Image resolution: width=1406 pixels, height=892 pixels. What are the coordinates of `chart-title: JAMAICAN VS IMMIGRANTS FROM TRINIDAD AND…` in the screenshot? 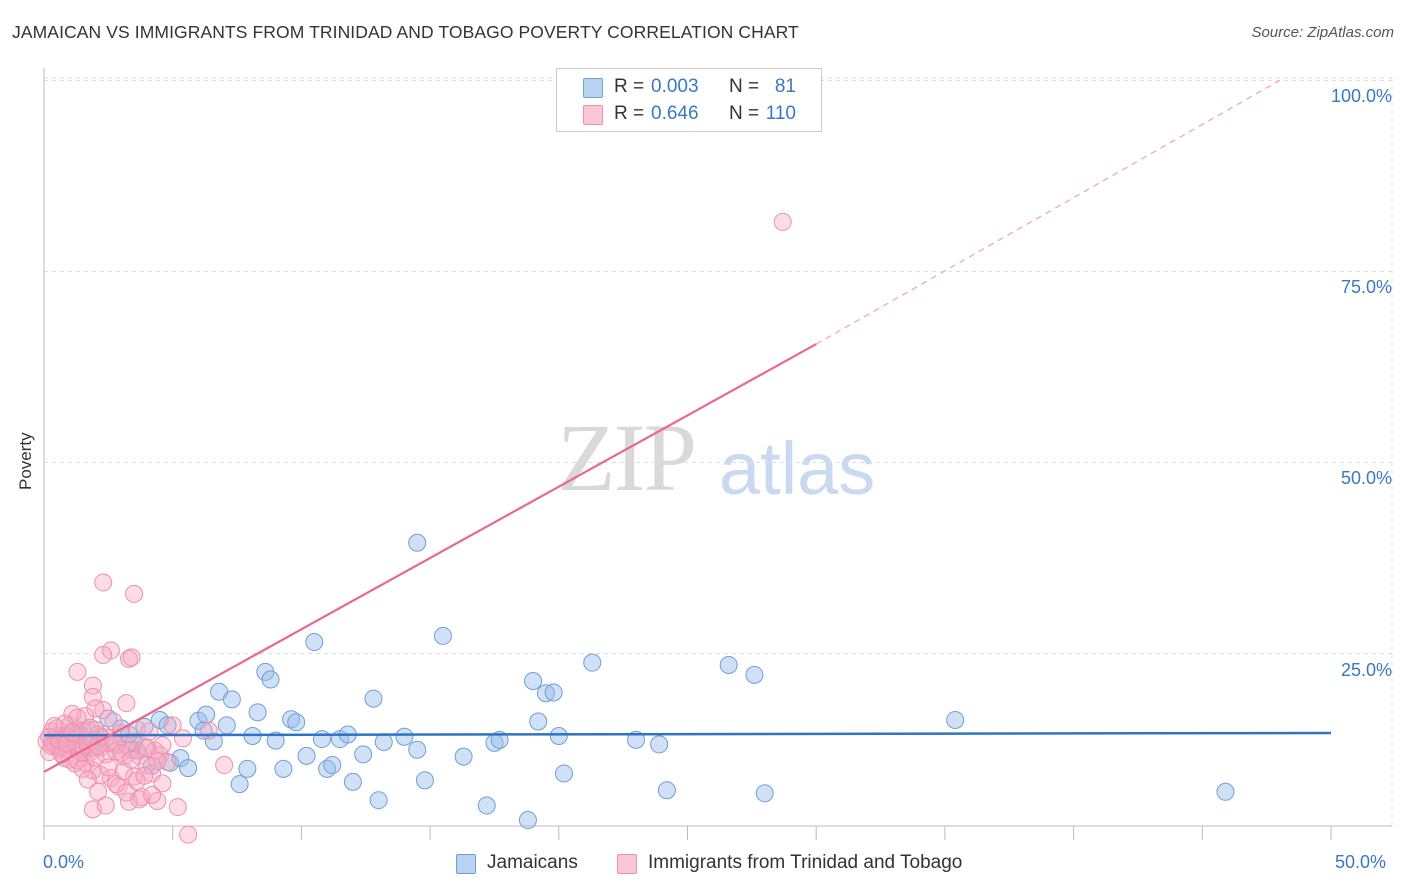 It's located at (405, 32).